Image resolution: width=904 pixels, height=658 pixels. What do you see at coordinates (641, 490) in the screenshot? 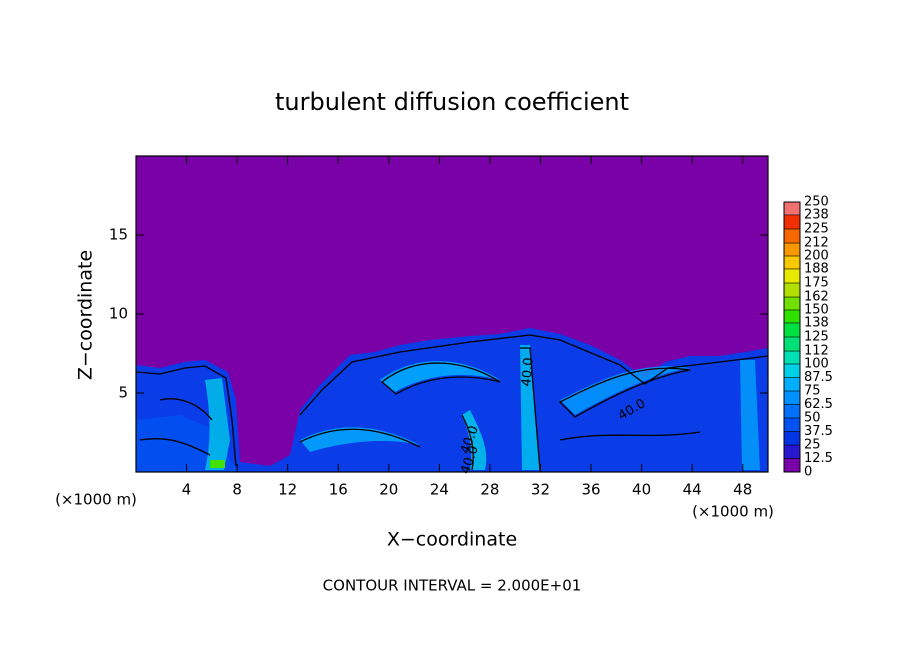
I see `x-tick-label: 40` at bounding box center [641, 490].